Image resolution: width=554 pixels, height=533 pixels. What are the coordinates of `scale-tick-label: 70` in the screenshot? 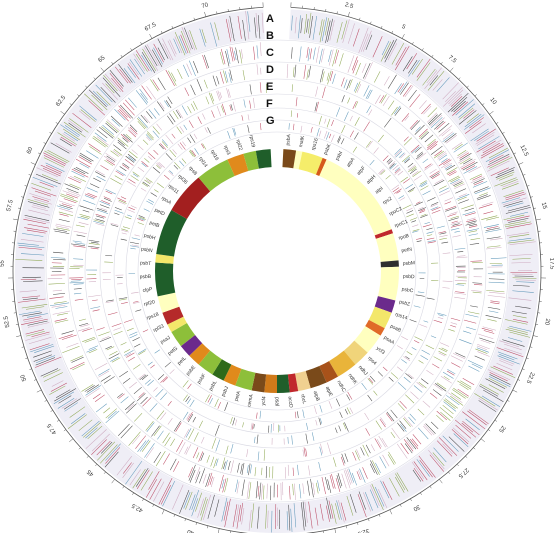 It's located at (205, 6).